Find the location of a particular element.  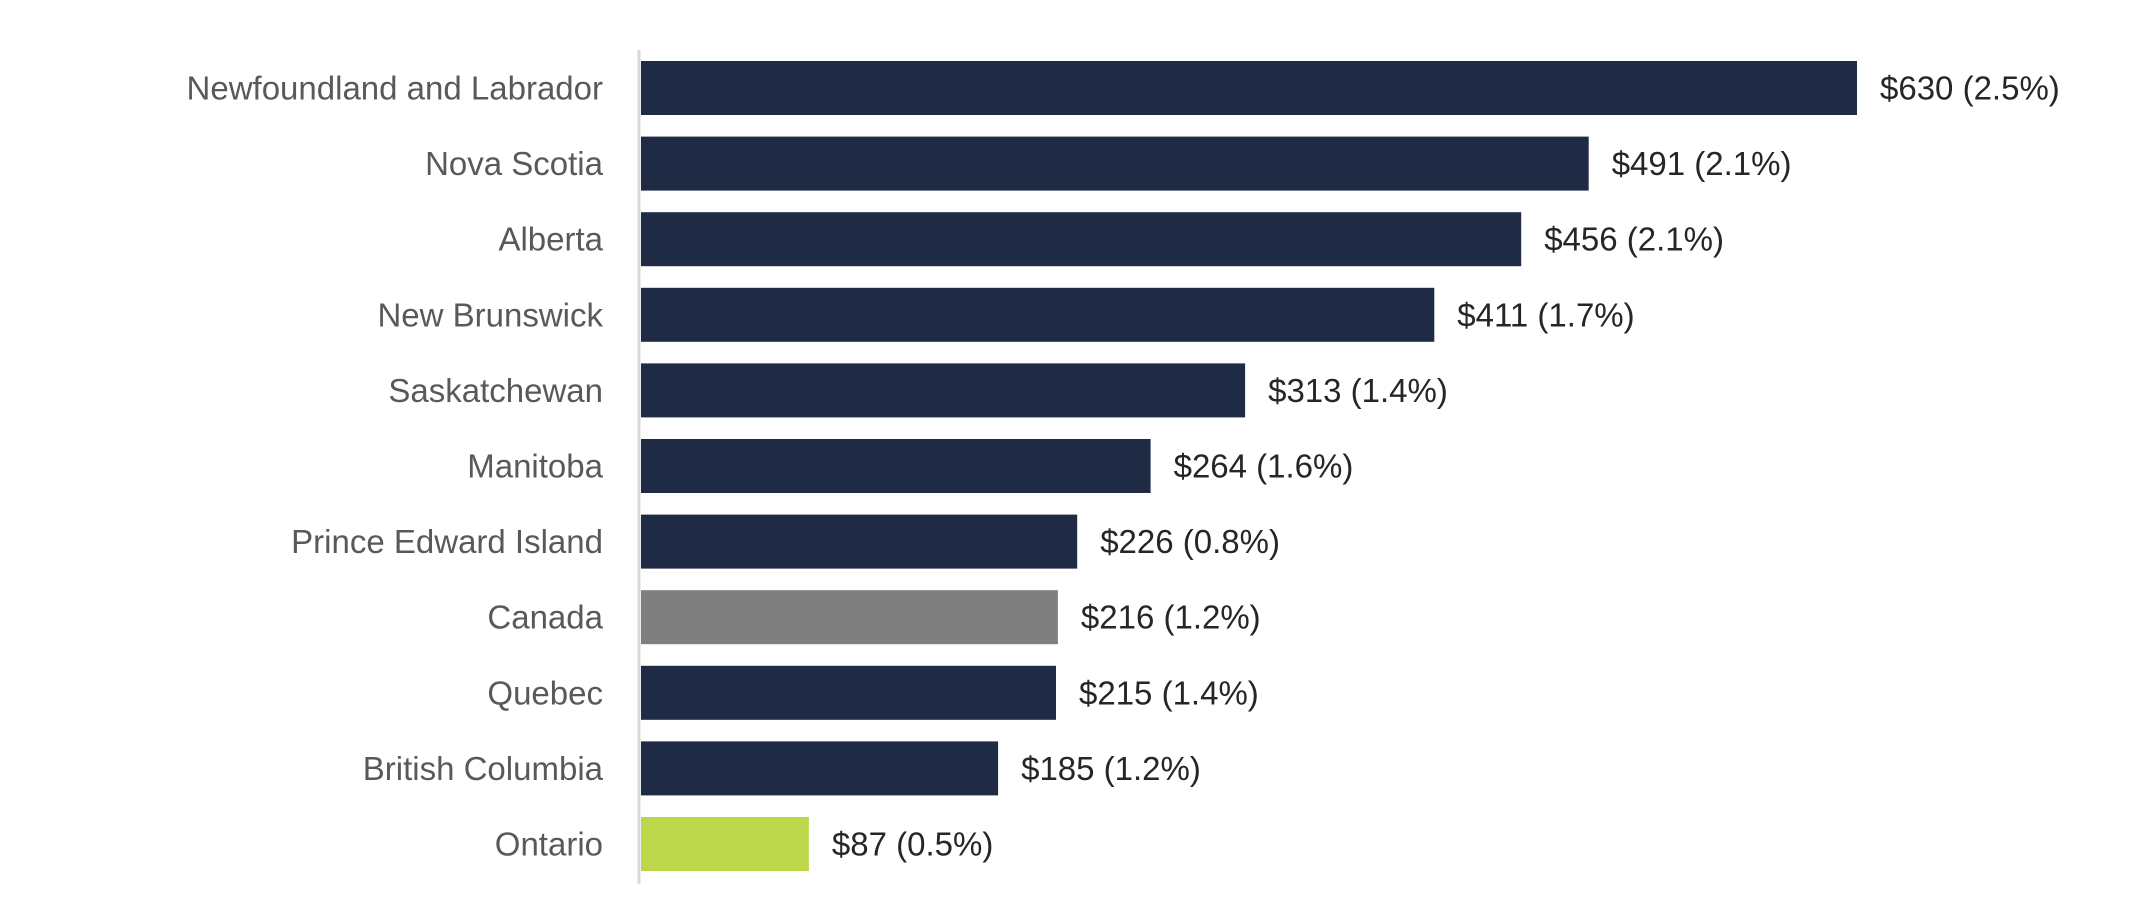

category-label: Quebec is located at coordinates (545, 692).